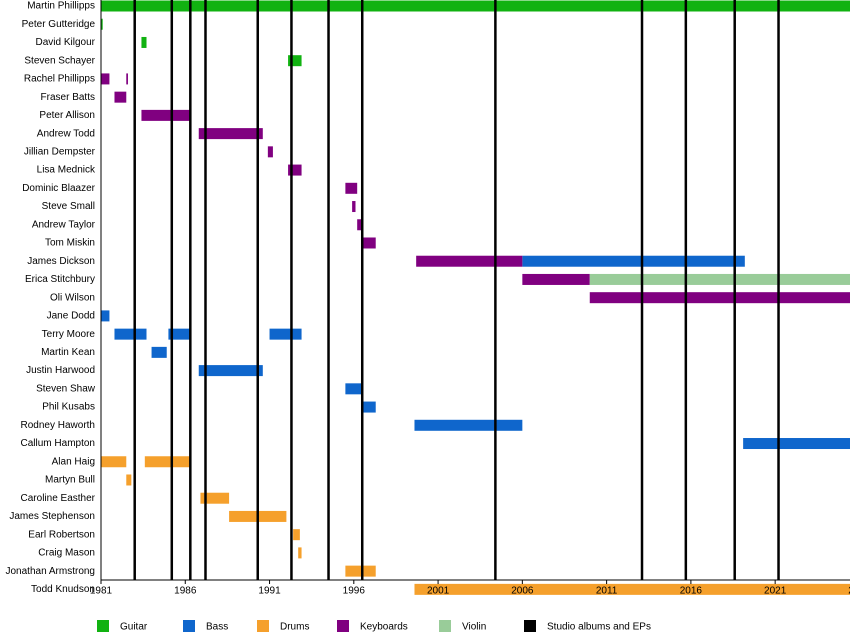 The height and width of the screenshot is (636, 850). I want to click on legend-label: Violin, so click(474, 627).